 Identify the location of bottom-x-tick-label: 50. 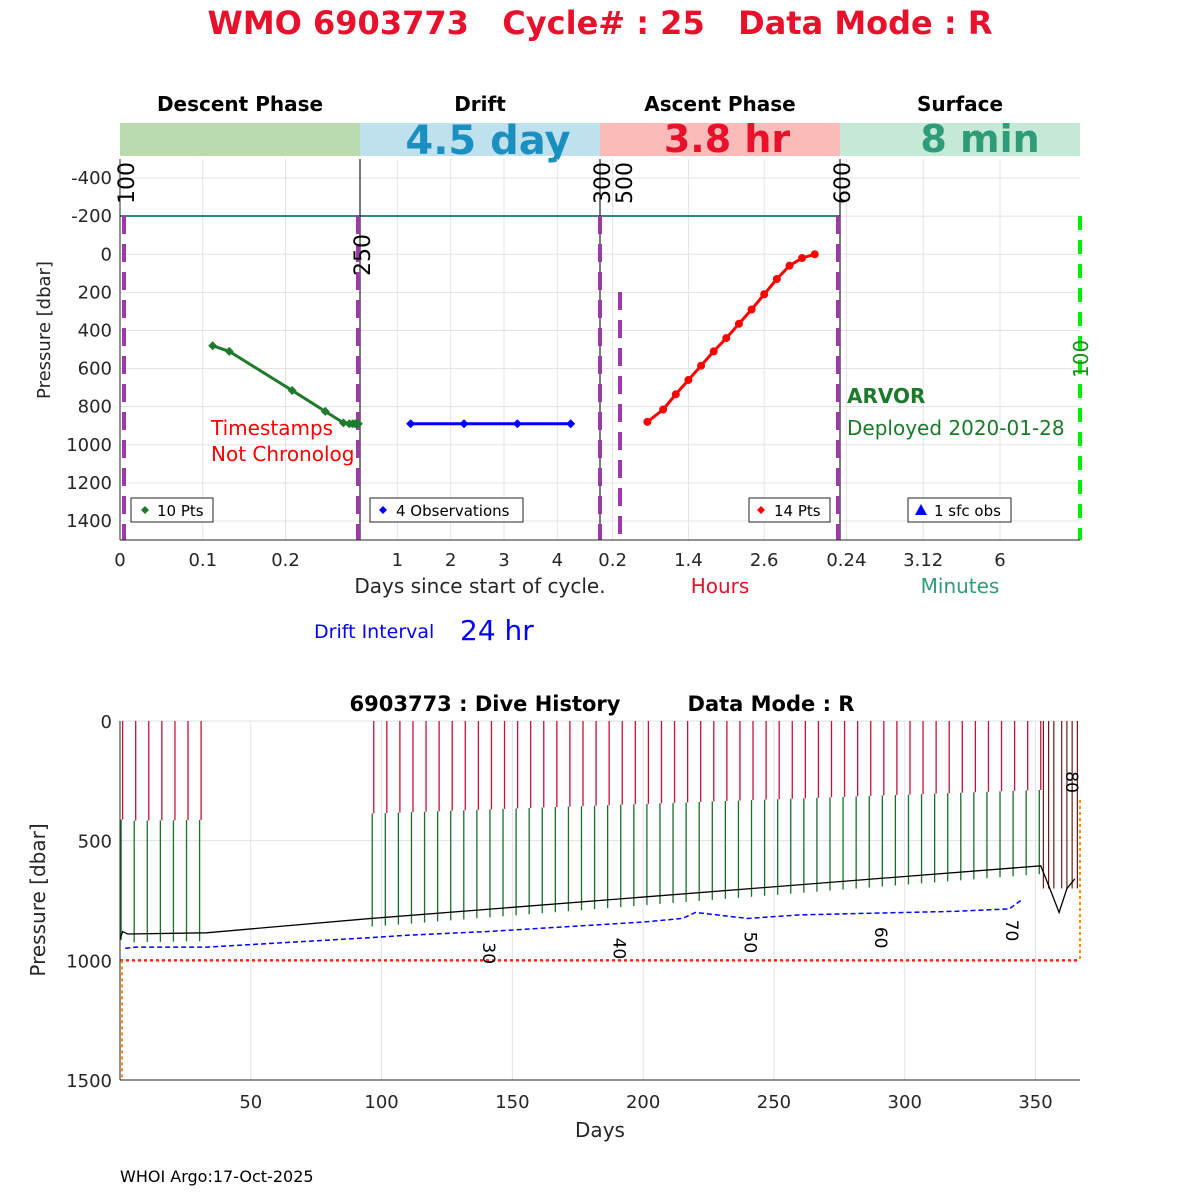
(250, 1102).